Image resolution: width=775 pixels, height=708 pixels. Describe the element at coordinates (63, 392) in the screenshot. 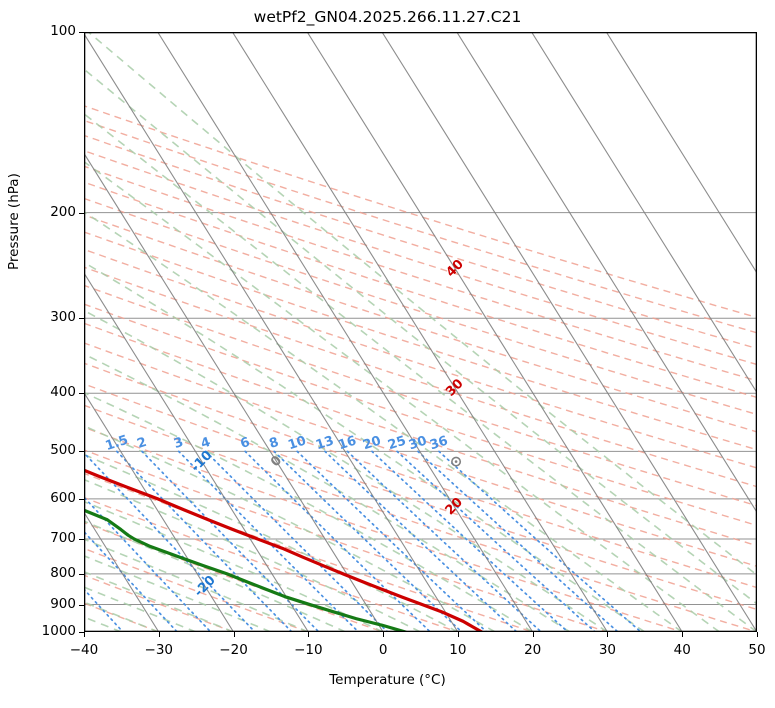

I see `y-tick-label-400: 400` at that location.